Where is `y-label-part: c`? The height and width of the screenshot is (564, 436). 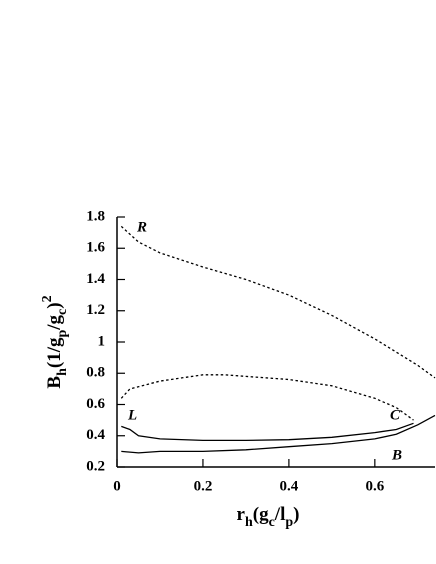
y-label-part: c is located at coordinates (62, 312).